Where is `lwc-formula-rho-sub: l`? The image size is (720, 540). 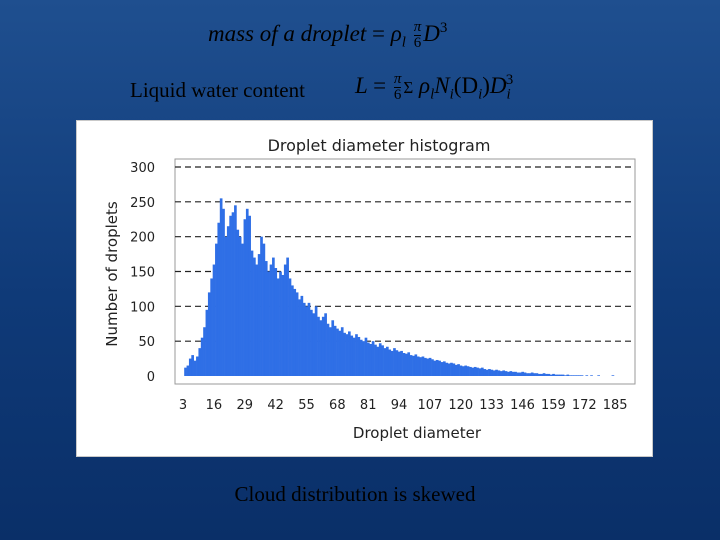
lwc-formula-rho-sub: l is located at coordinates (432, 94).